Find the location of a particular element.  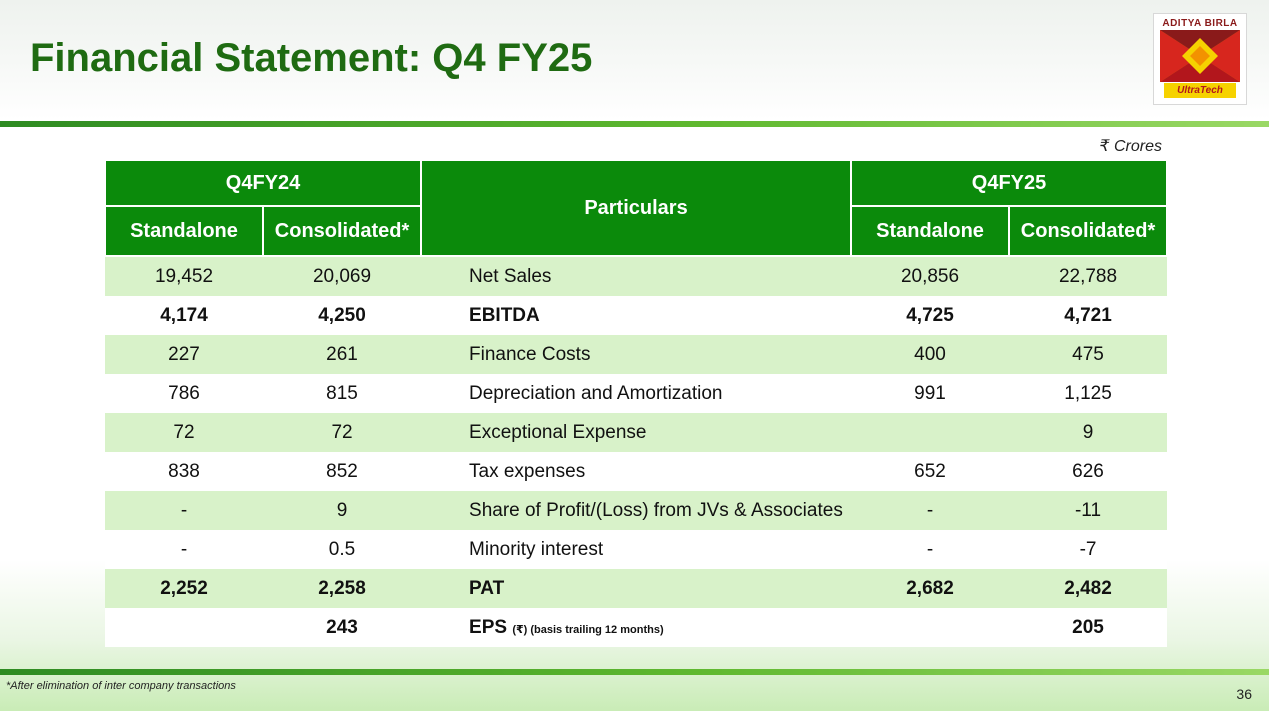

cell-fy24-consolidated: 4,250 is located at coordinates (342, 315).